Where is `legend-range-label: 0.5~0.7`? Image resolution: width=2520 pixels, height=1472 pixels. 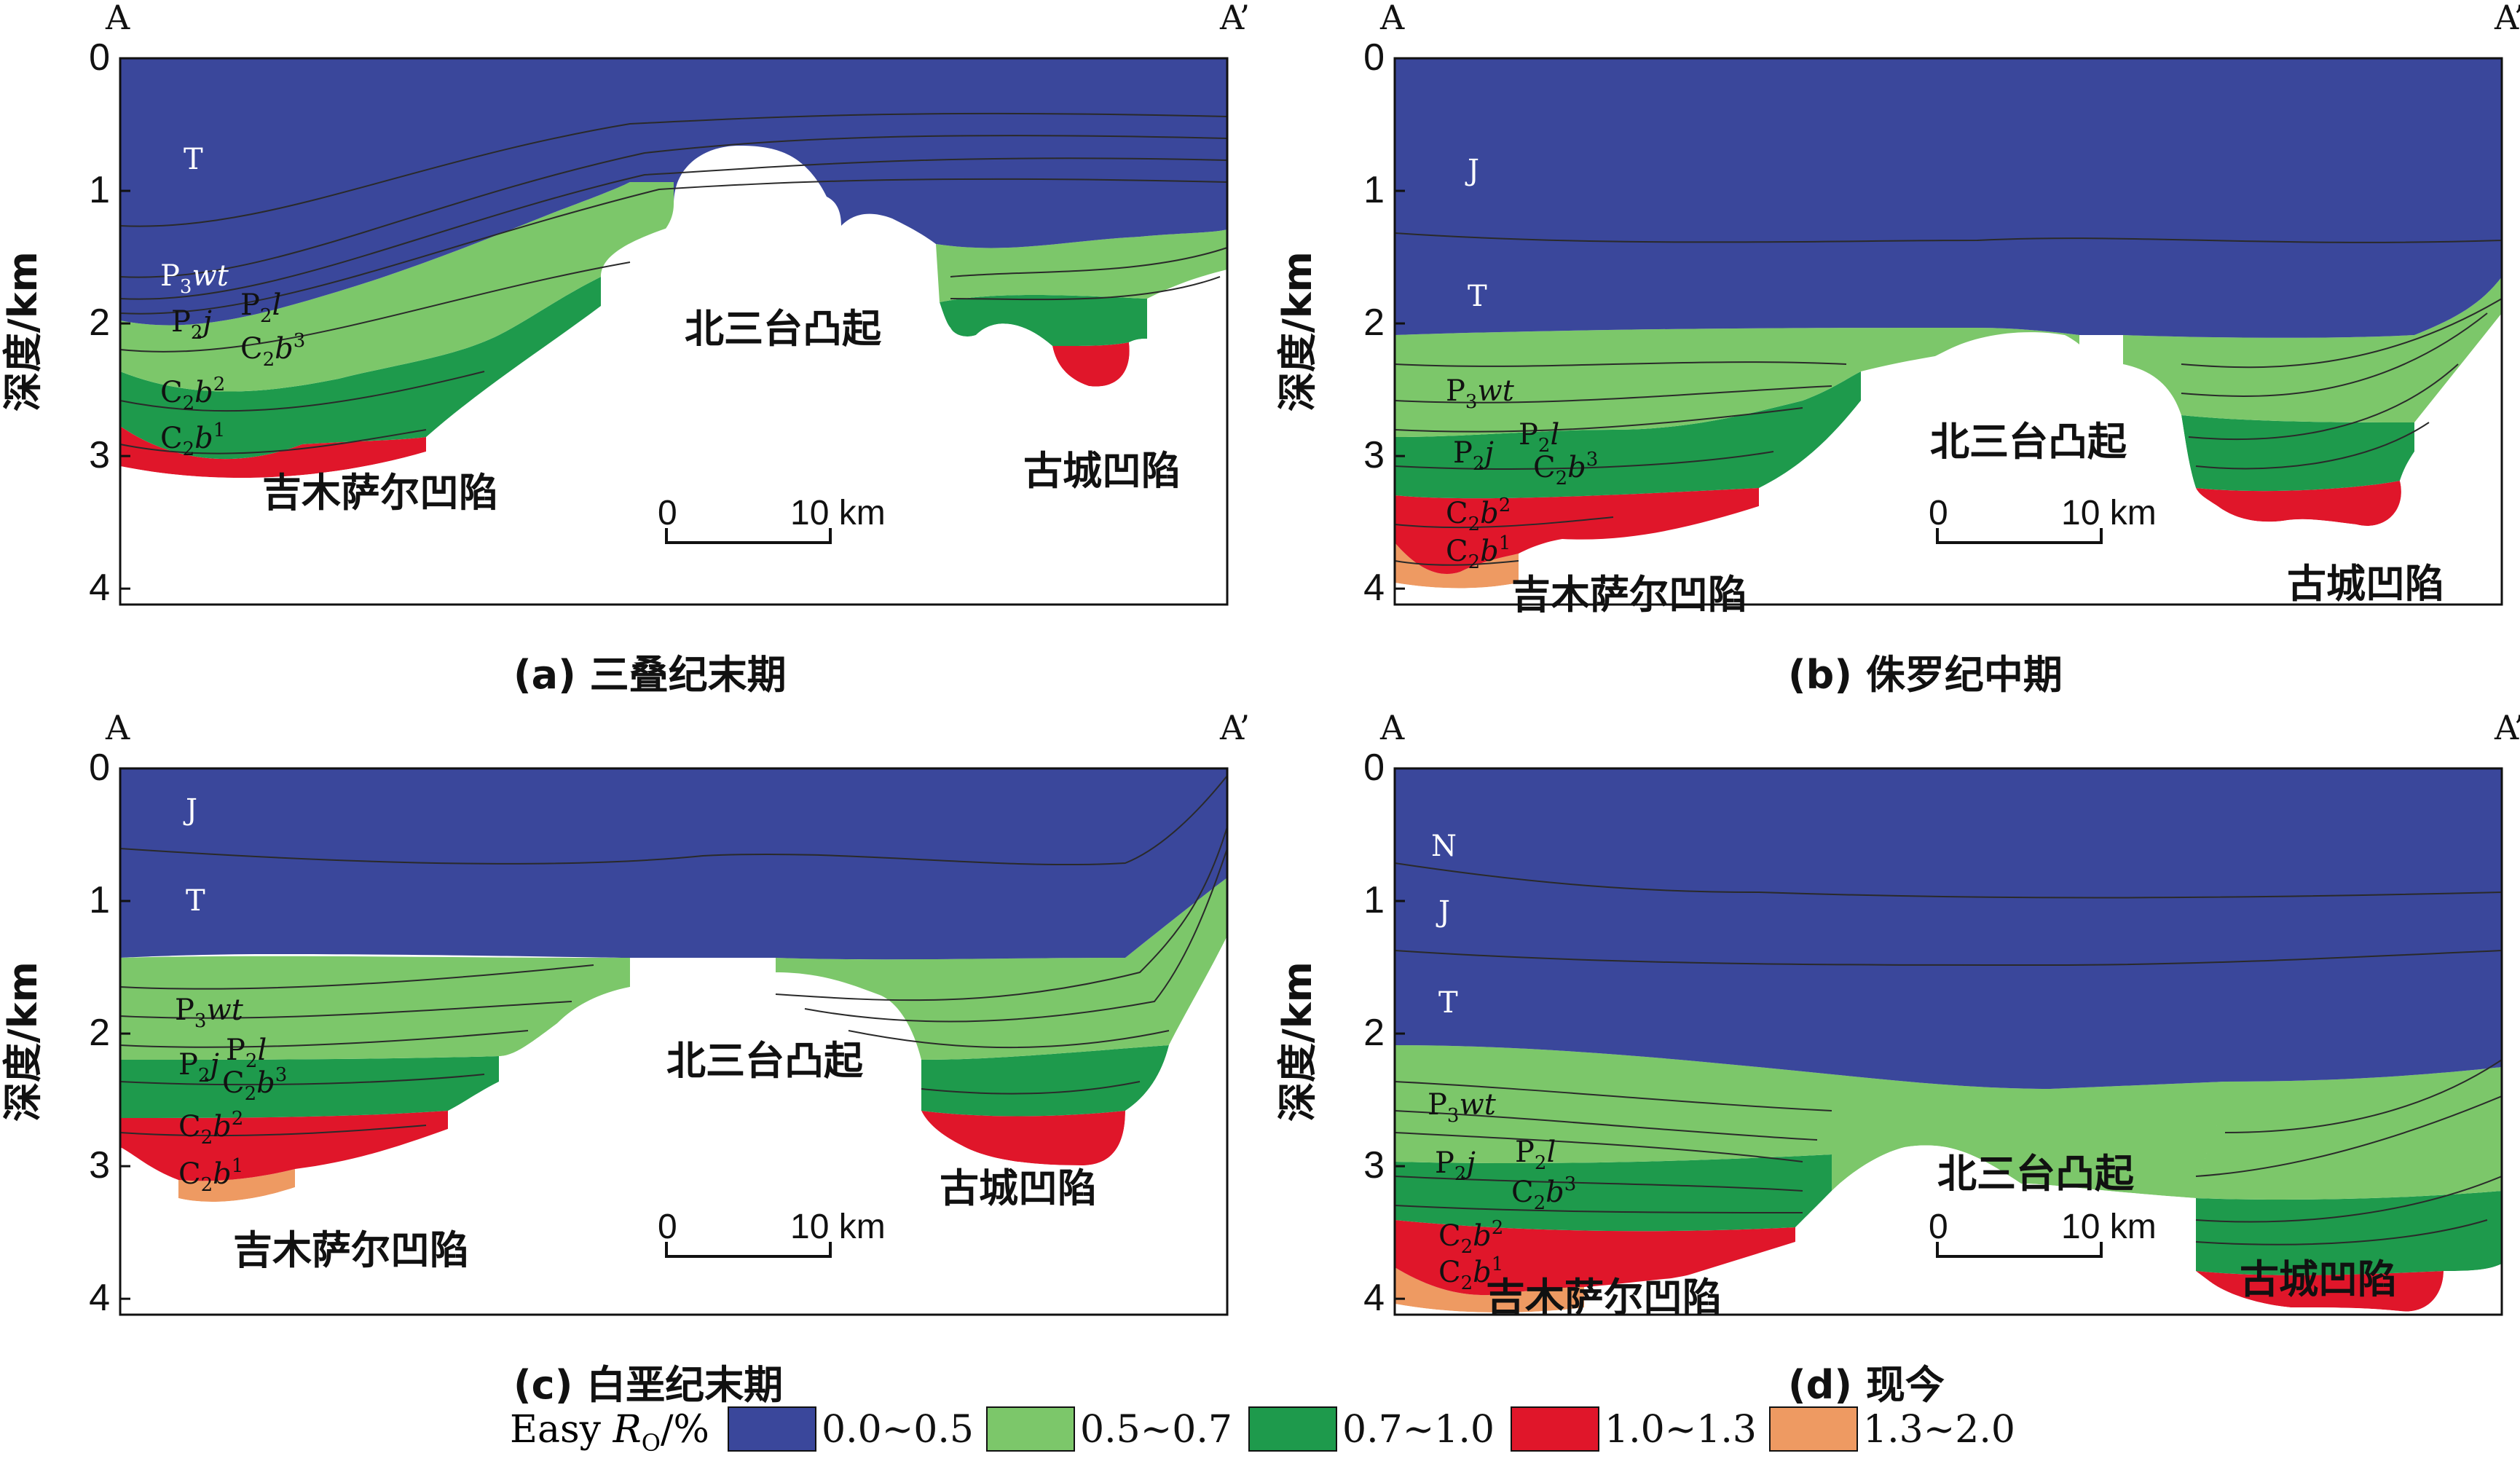
legend-range-label: 0.5~0.7 is located at coordinates (1156, 1430).